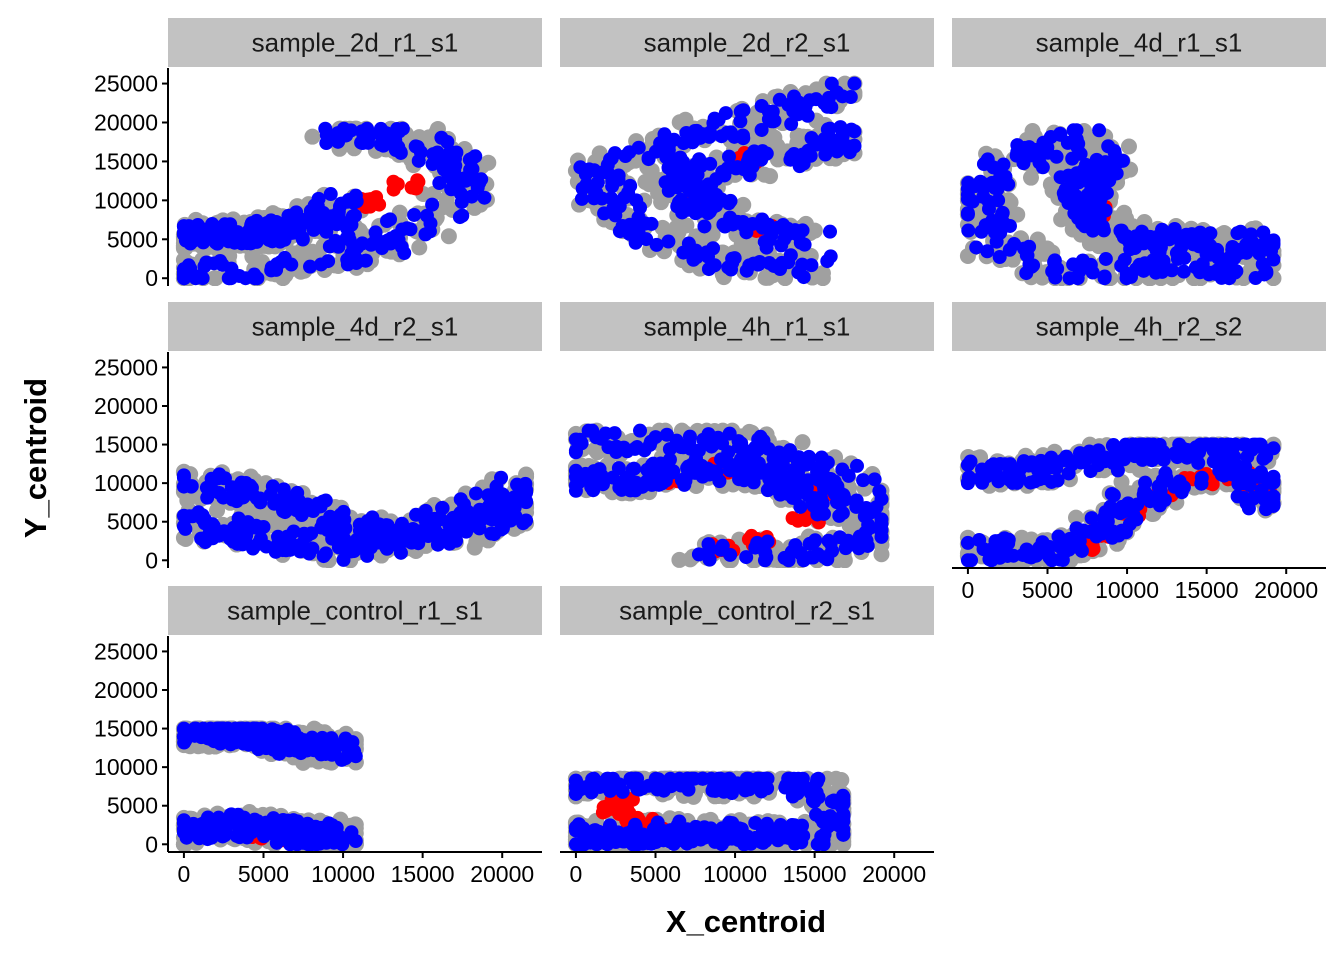  Describe the element at coordinates (747, 435) in the screenshot. I see `facet-sample_4h_r1_s1: sample_4h_r1_s1` at that location.